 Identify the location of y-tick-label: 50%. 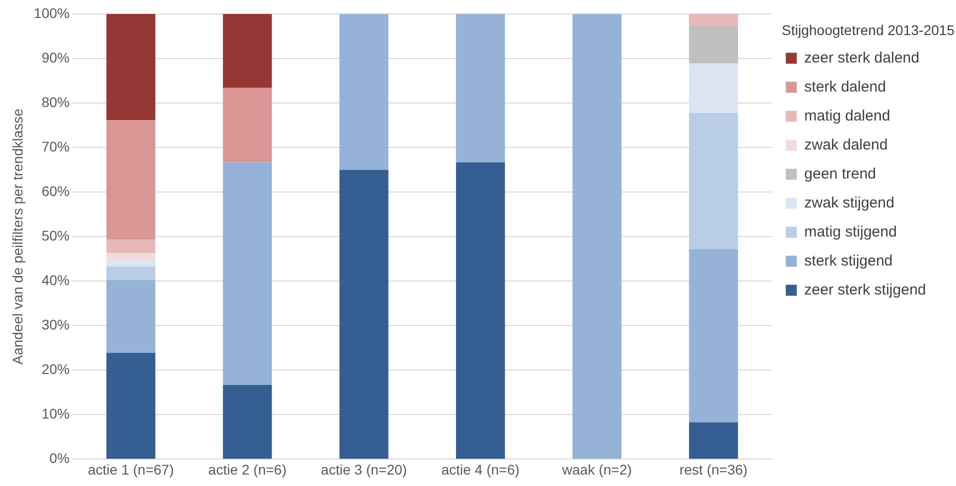
(56, 235).